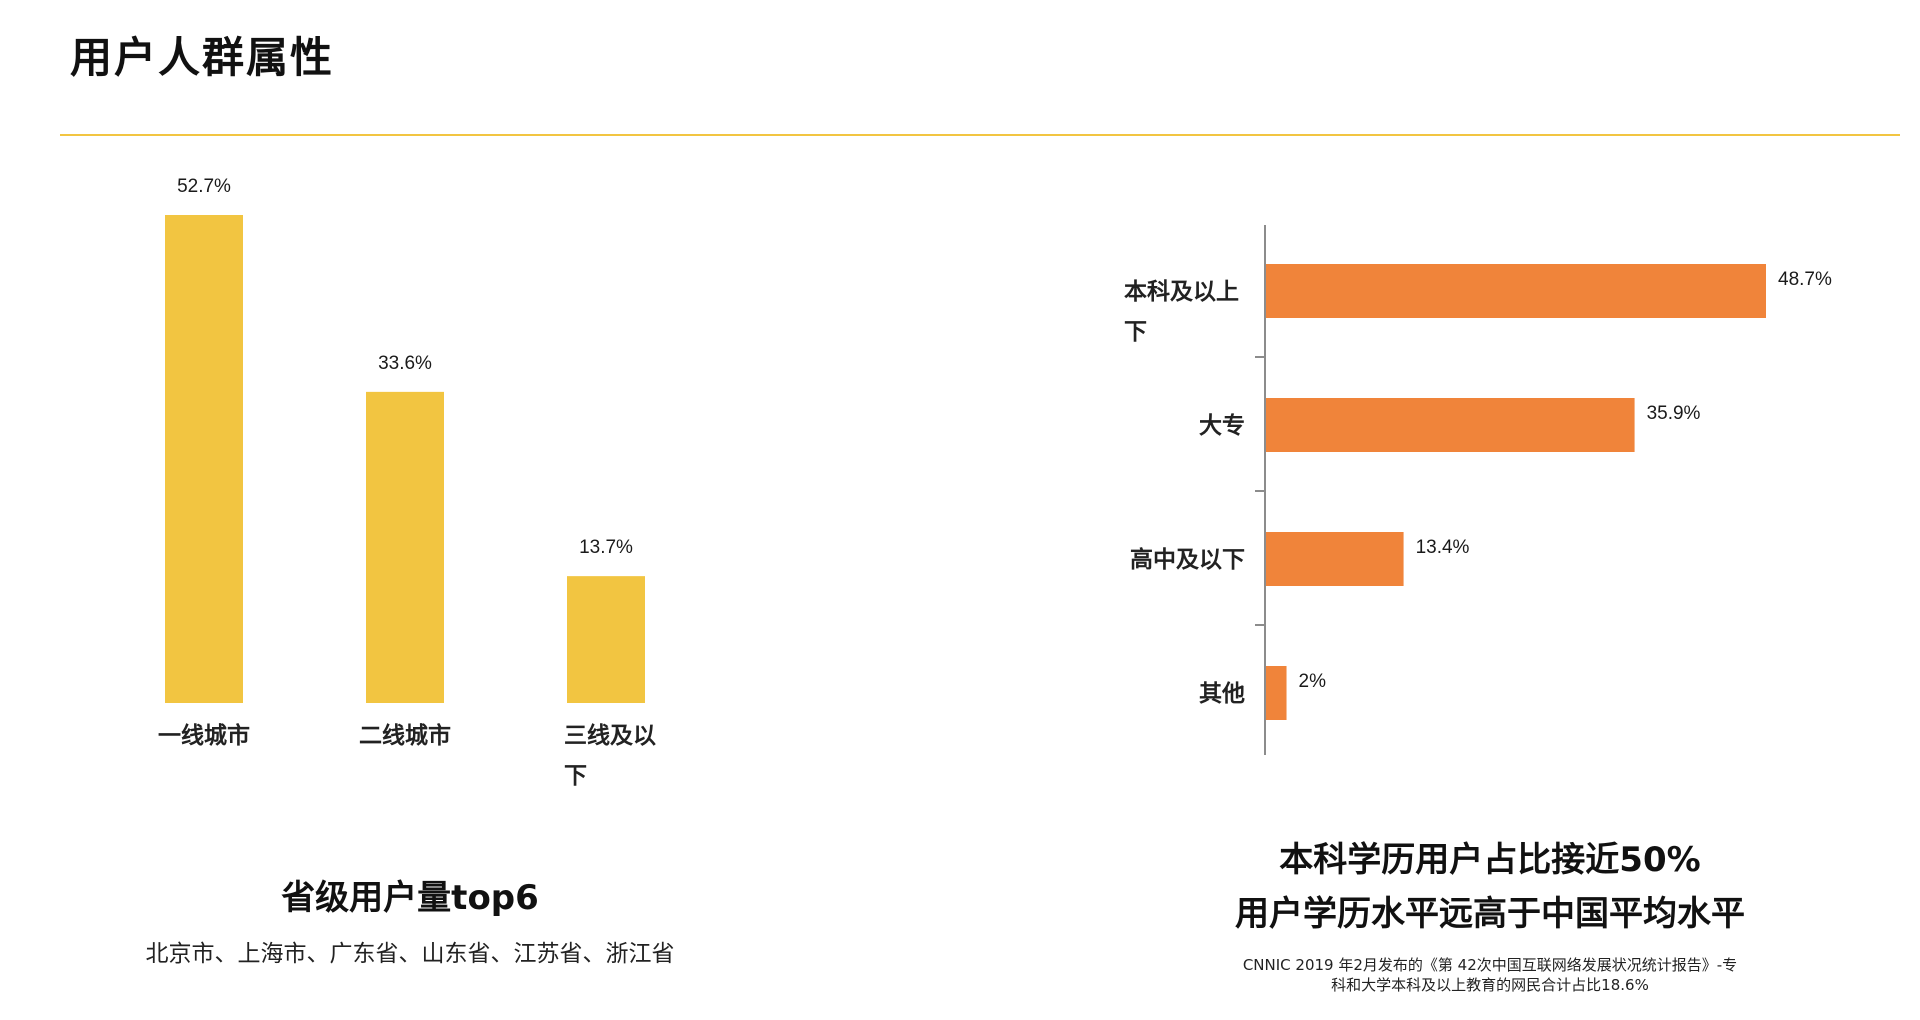  What do you see at coordinates (410, 954) in the screenshot?
I see `province-top6-list: 北京市、上海市、广东省、山东省、江苏省、浙江省` at bounding box center [410, 954].